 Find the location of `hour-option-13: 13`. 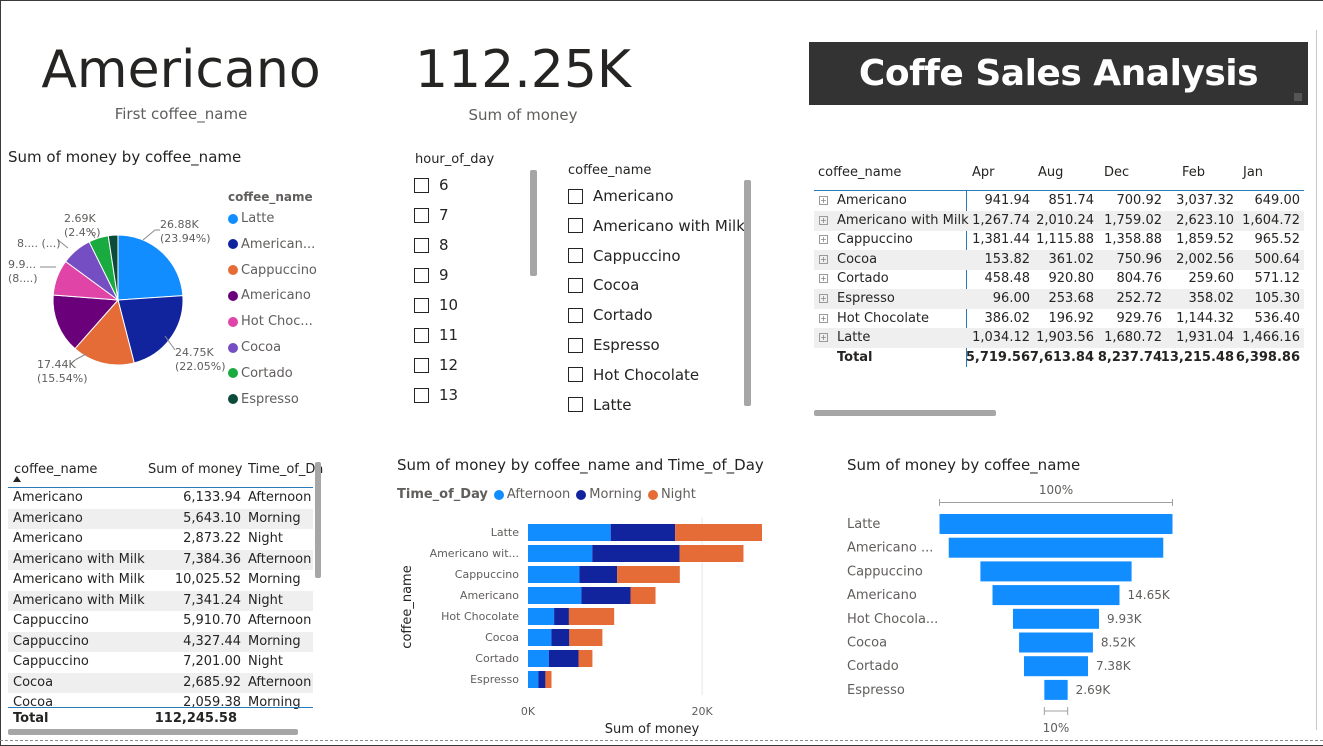

hour-option-13: 13 is located at coordinates (436, 395).